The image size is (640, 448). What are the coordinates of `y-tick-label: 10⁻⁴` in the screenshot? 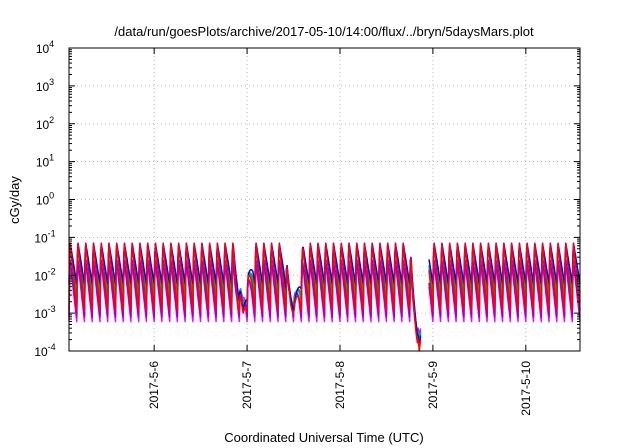 It's located at (44, 350).